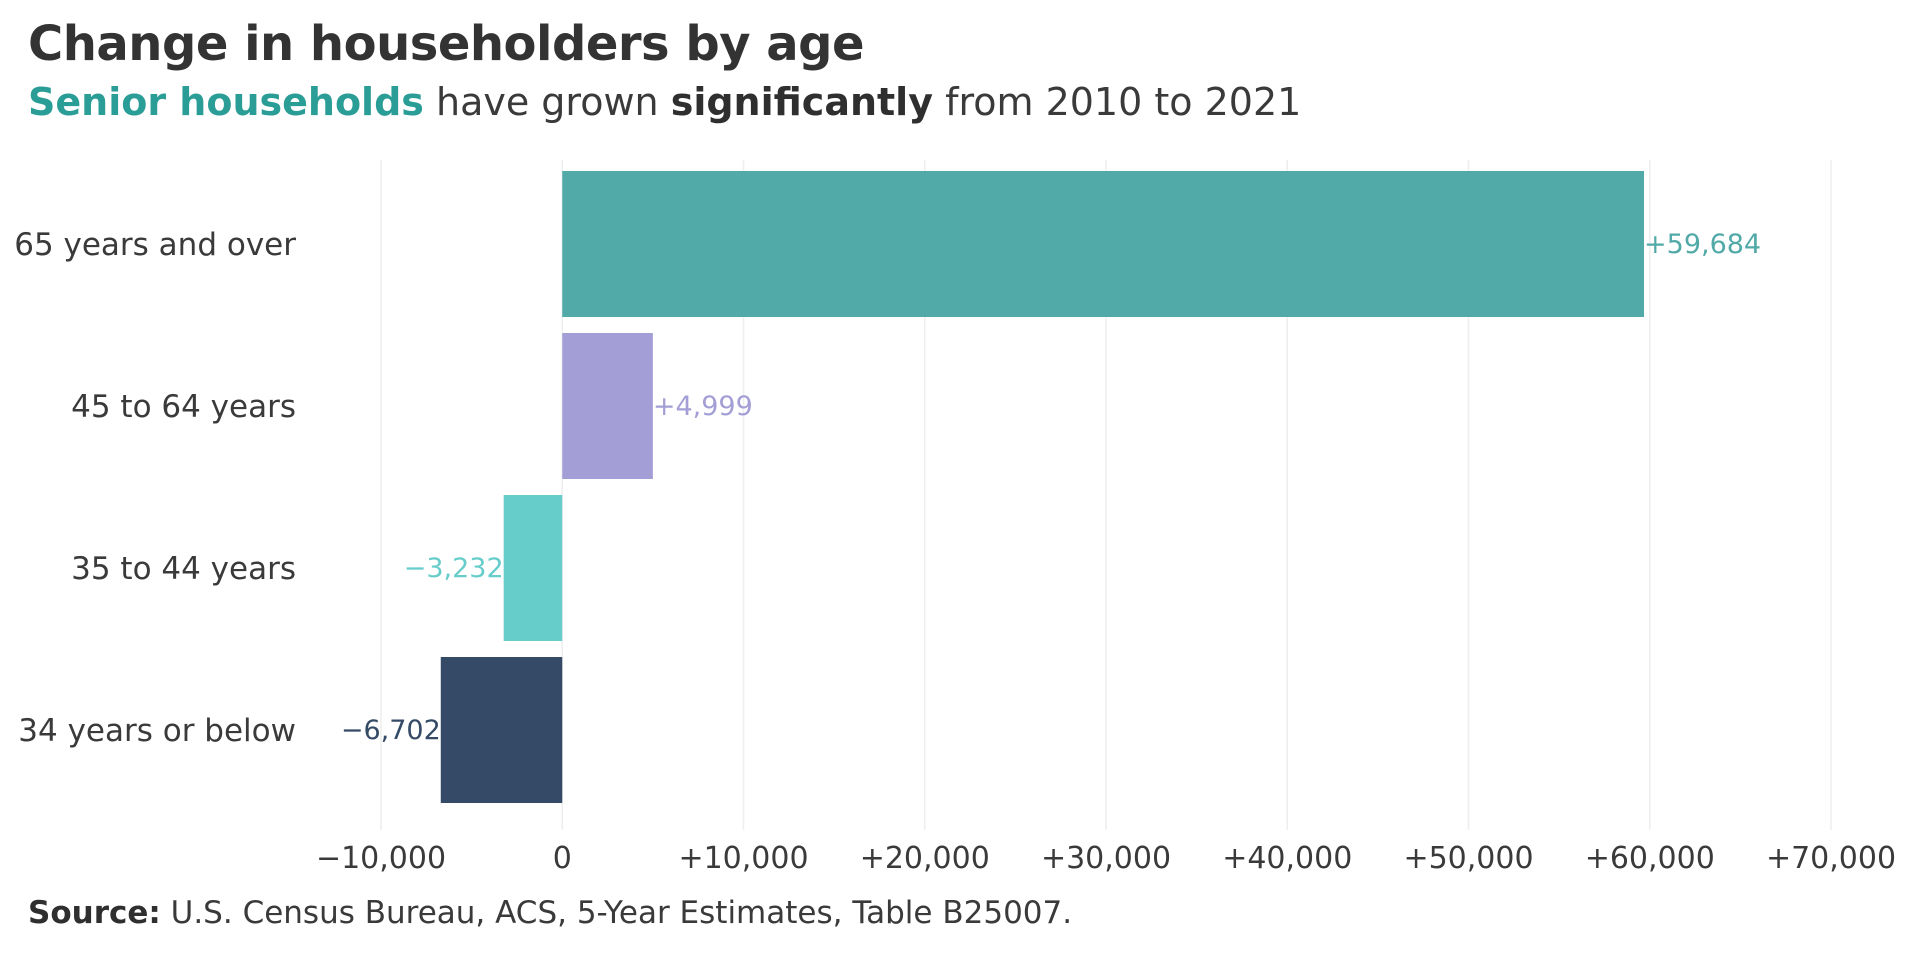 The image size is (1920, 960). I want to click on x-tick-label: +60,000, so click(1650, 858).